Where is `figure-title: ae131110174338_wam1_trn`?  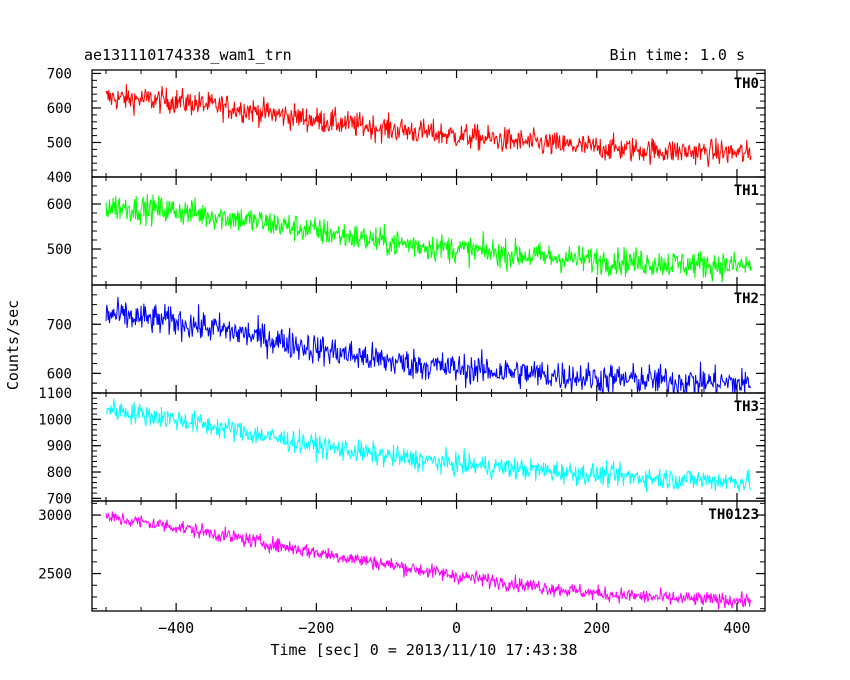 figure-title: ae131110174338_wam1_trn is located at coordinates (188, 55).